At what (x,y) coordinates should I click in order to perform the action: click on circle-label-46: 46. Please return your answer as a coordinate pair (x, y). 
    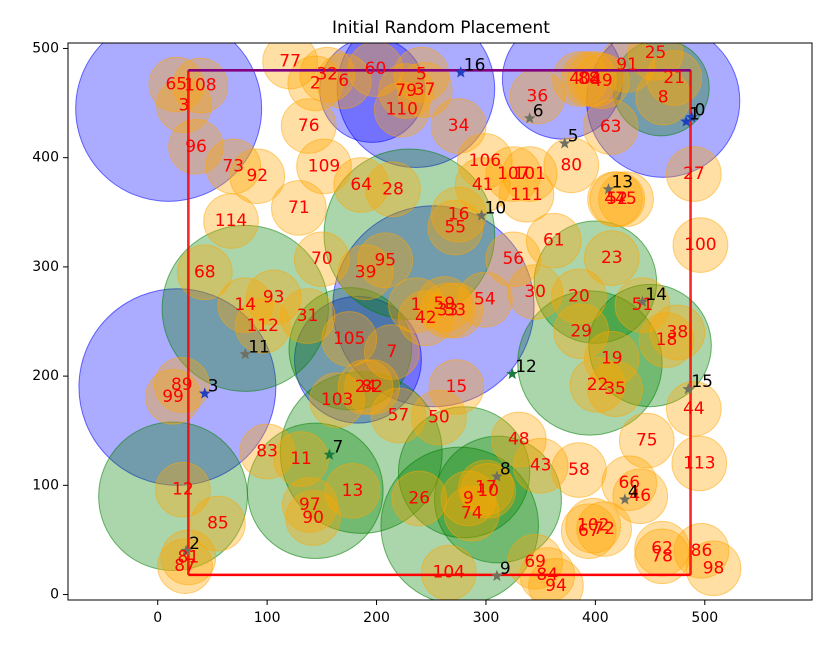
    Looking at the image, I should click on (640, 496).